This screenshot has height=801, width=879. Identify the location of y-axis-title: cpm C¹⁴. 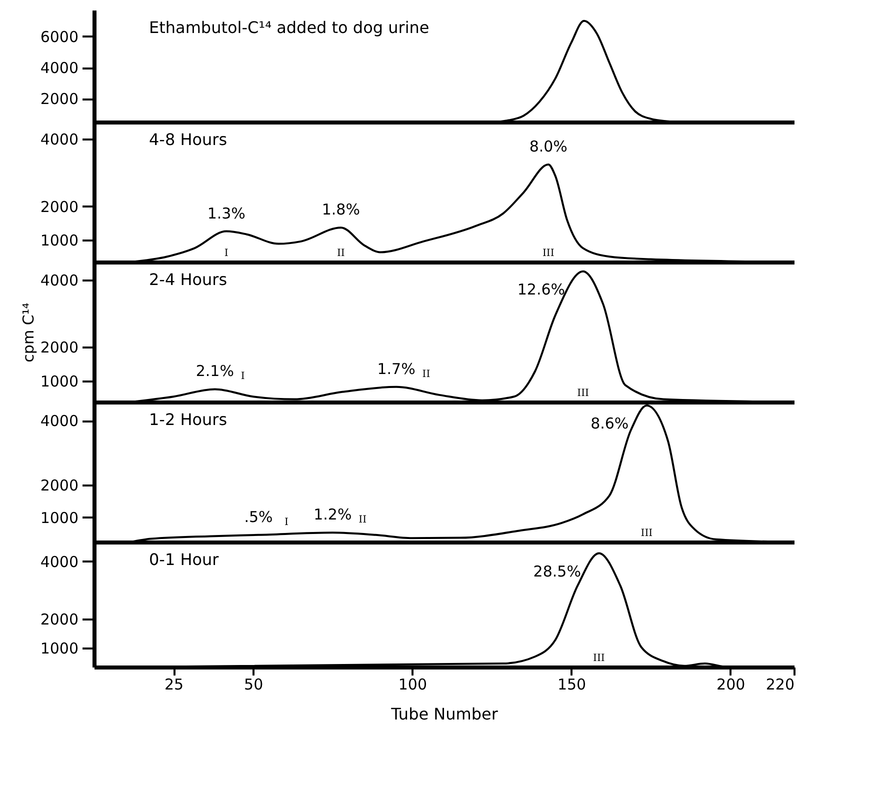
(28, 332).